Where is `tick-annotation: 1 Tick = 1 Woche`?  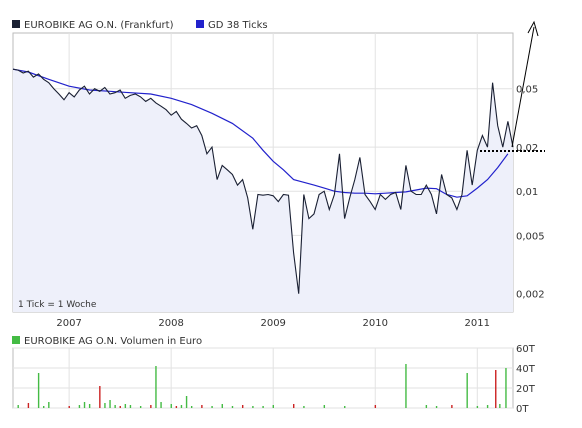 tick-annotation: 1 Tick = 1 Woche is located at coordinates (57, 305).